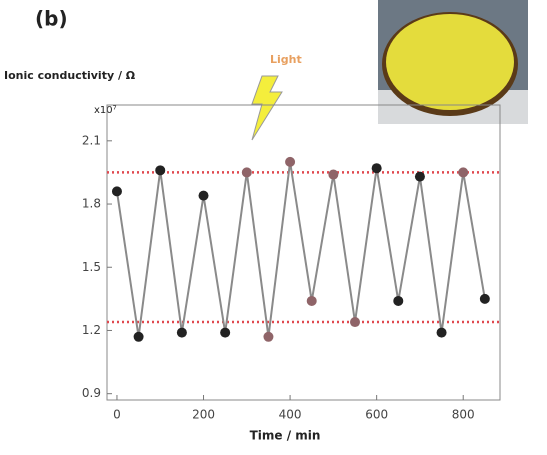 The image size is (547, 455). What do you see at coordinates (91, 330) in the screenshot?
I see `y-tick-label: 1.2` at bounding box center [91, 330].